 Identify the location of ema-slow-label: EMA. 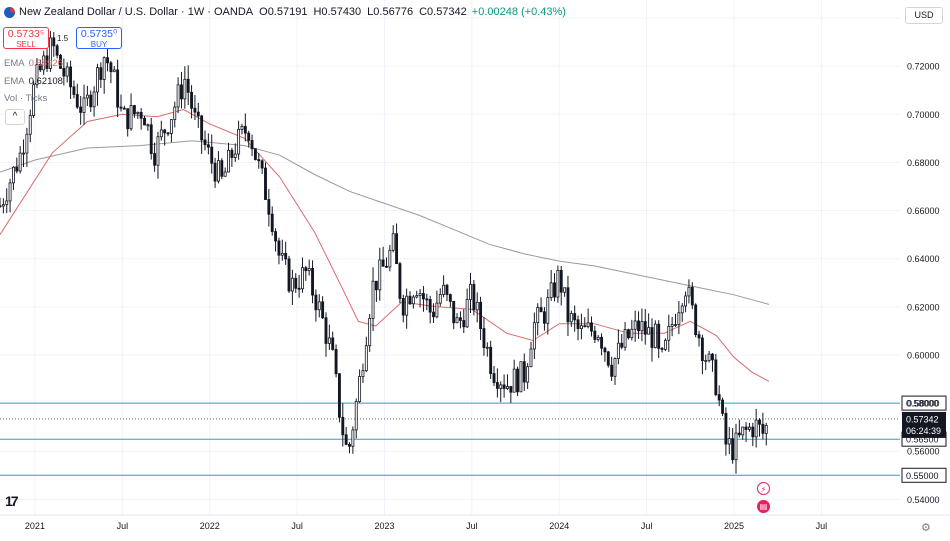
(14, 81).